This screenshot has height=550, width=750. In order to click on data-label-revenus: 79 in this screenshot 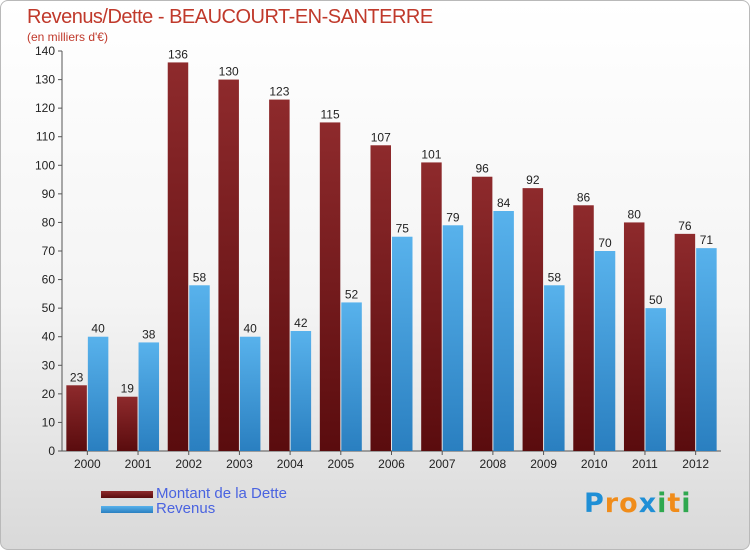, I will do `click(453, 217)`.